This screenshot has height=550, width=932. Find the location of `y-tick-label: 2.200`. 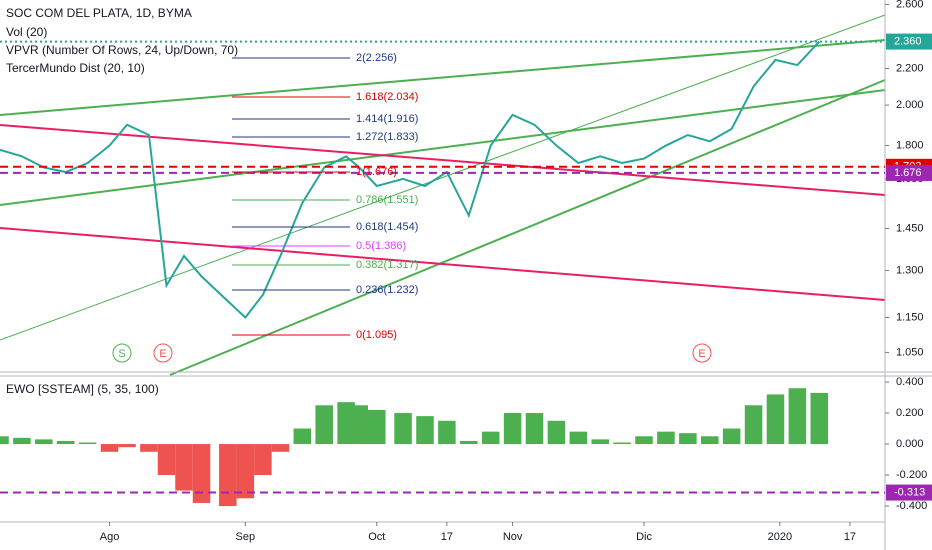

y-tick-label: 2.200 is located at coordinates (910, 68).